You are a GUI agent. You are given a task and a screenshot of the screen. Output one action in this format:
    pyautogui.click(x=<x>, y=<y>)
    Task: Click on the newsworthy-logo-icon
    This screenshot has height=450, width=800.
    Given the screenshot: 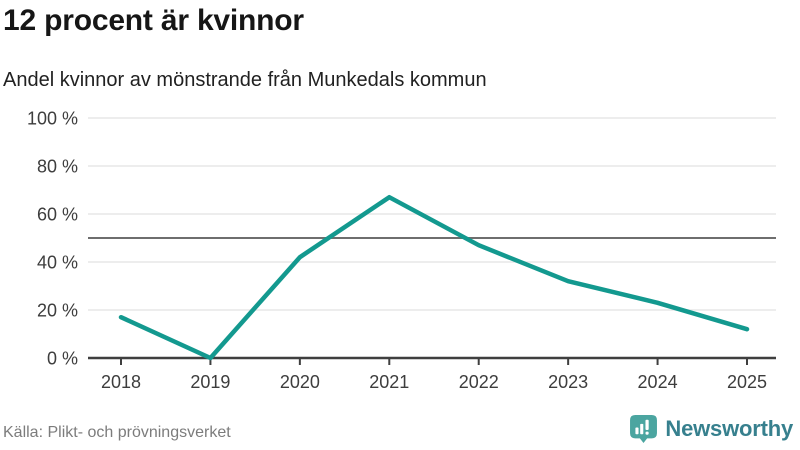 What is the action you would take?
    pyautogui.click(x=644, y=429)
    